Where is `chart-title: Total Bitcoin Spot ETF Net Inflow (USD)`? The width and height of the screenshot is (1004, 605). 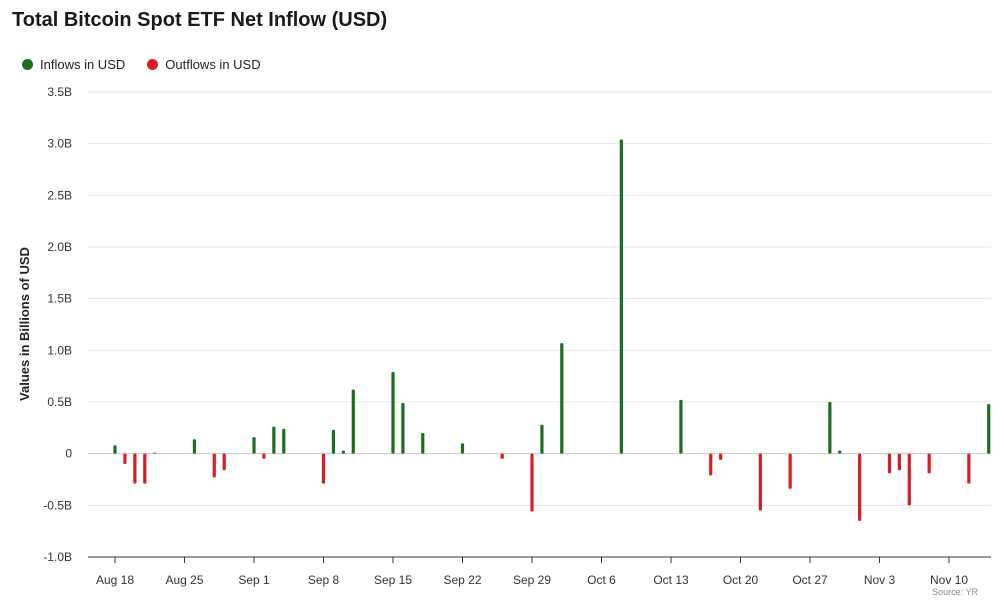 chart-title: Total Bitcoin Spot ETF Net Inflow (USD) is located at coordinates (200, 20).